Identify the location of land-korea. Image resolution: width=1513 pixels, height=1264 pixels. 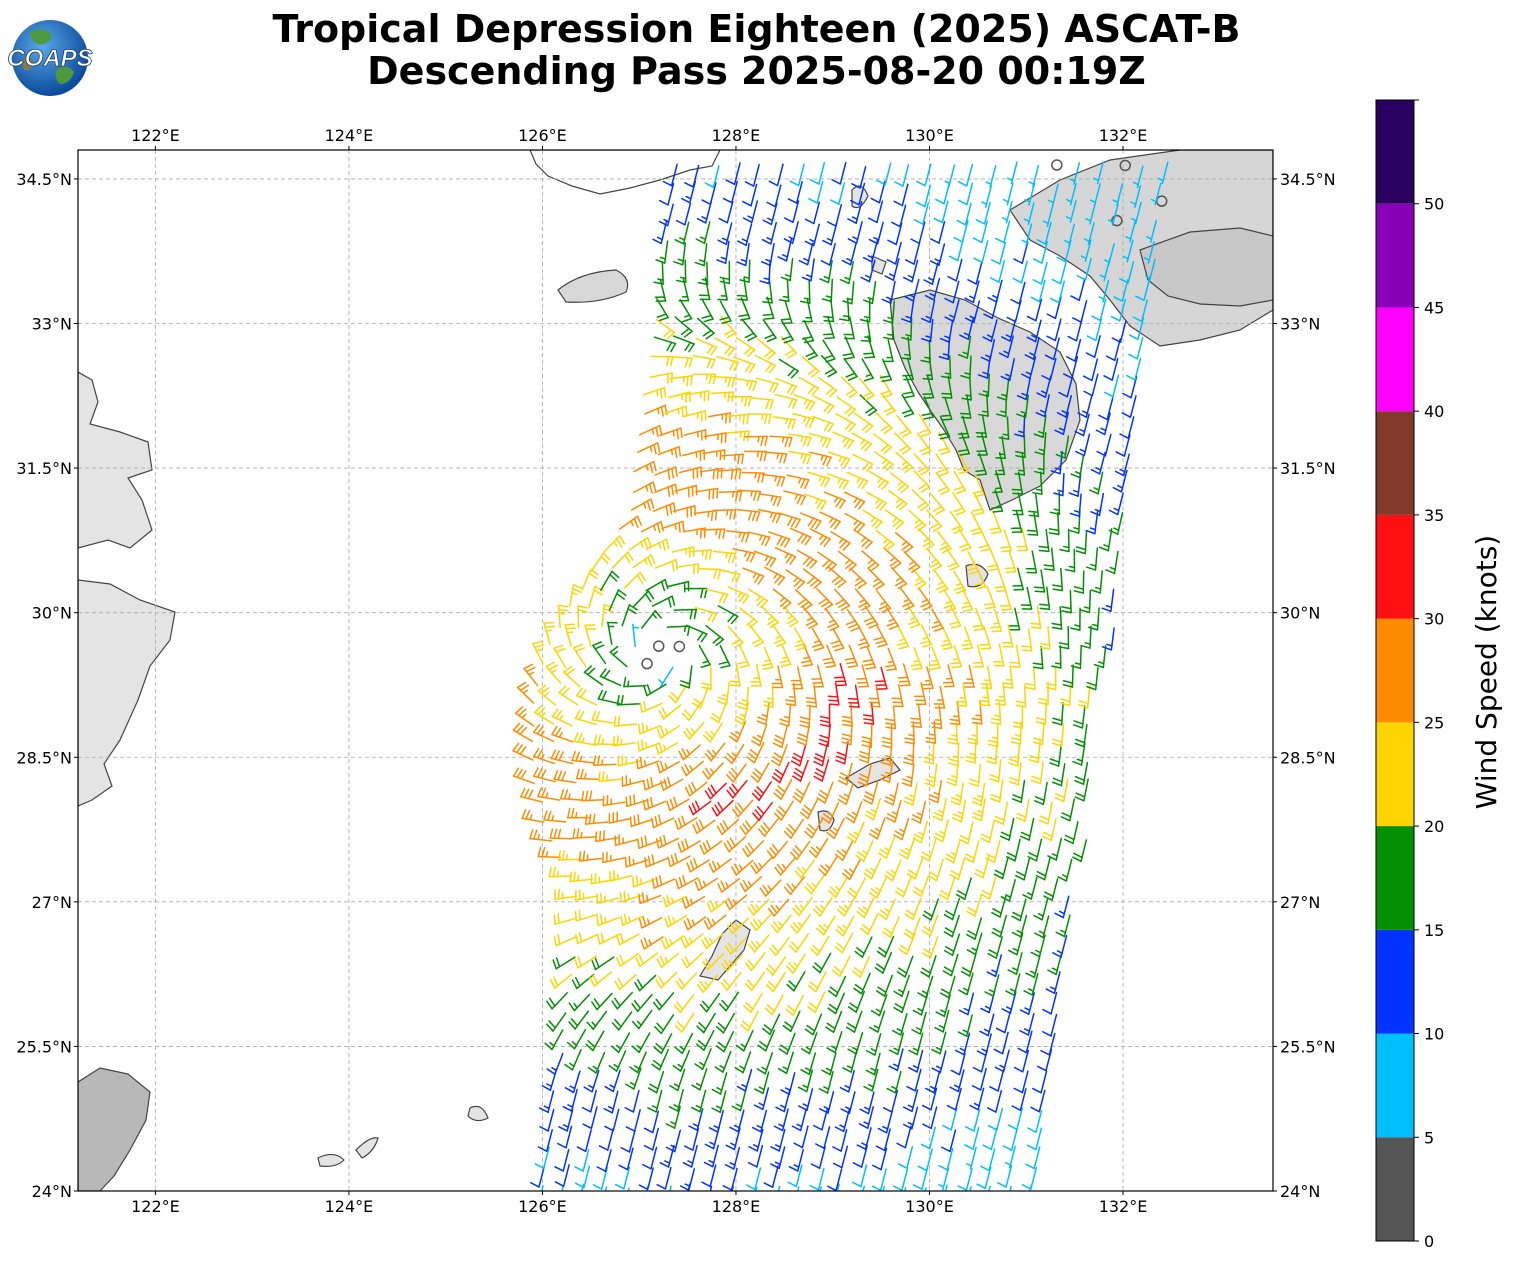
(625, 172).